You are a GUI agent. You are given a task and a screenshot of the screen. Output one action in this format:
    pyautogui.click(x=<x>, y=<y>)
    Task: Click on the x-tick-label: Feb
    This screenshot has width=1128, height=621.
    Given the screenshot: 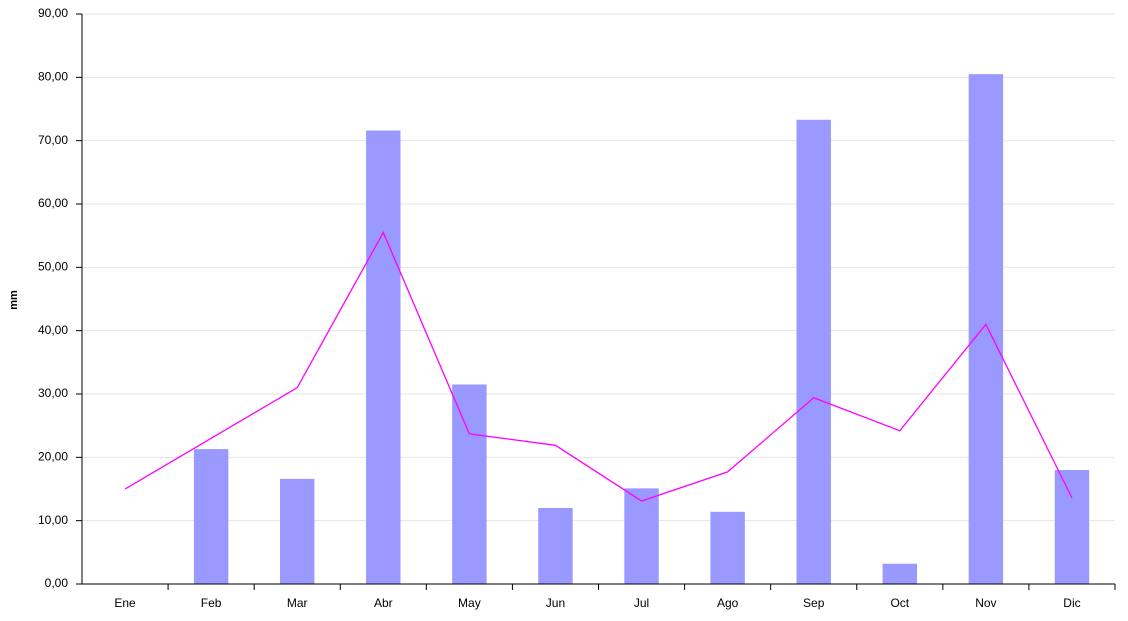 What is the action you would take?
    pyautogui.click(x=211, y=603)
    